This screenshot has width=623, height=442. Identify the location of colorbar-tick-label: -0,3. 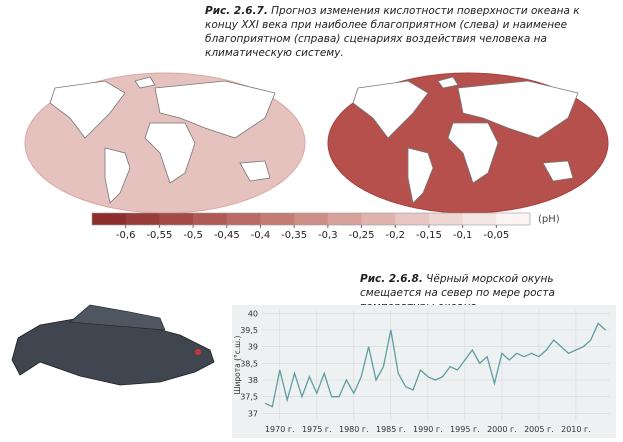
(328, 235).